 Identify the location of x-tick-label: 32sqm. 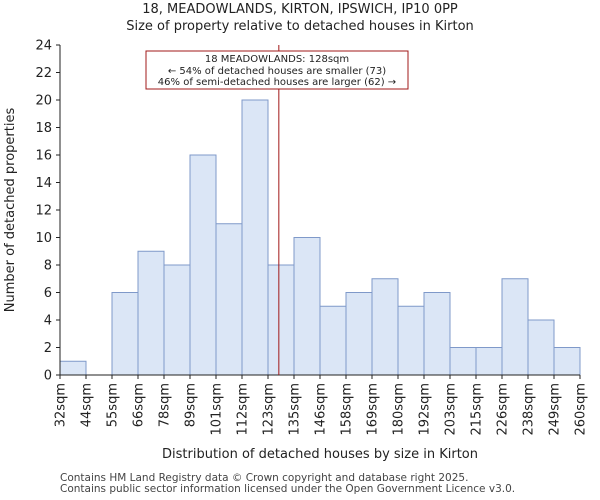
(61, 405).